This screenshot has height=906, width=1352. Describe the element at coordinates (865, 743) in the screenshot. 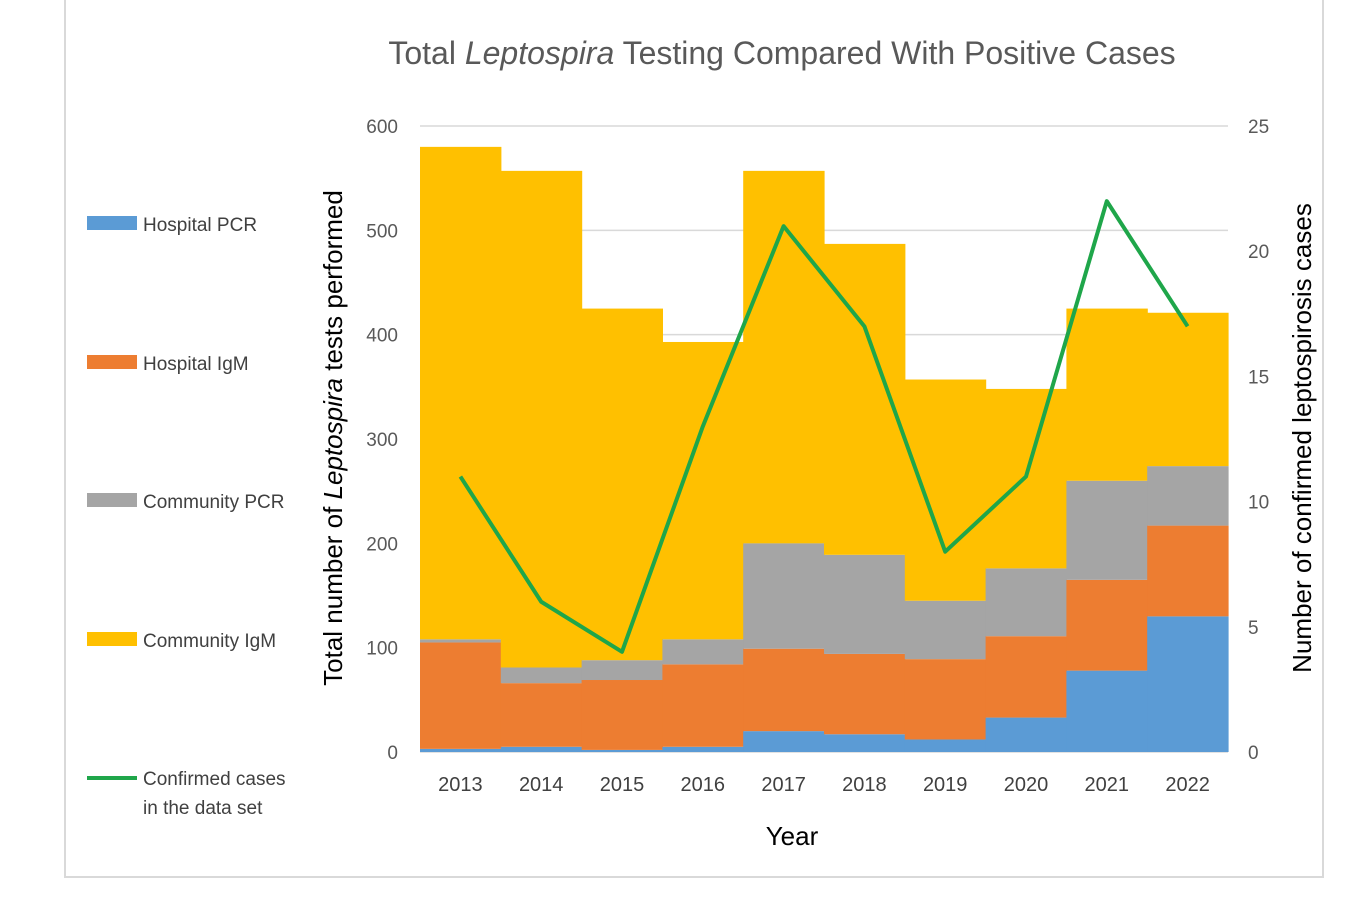

I see `bar-hospital-pcr-2018` at that location.